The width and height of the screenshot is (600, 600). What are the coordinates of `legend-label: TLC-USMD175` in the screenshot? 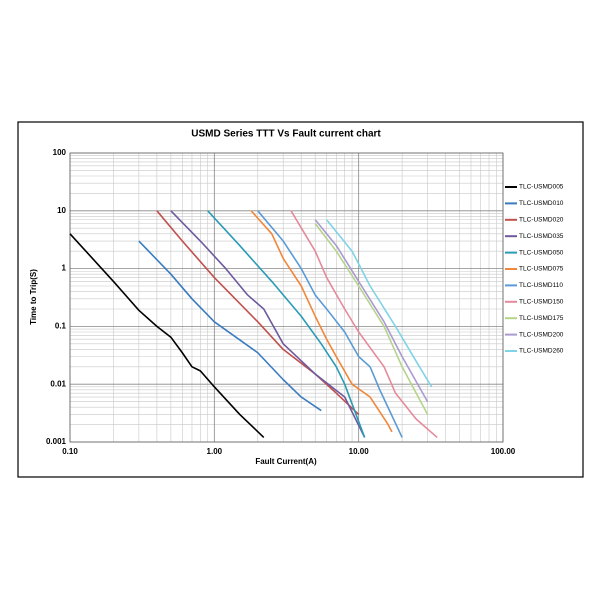 It's located at (541, 318).